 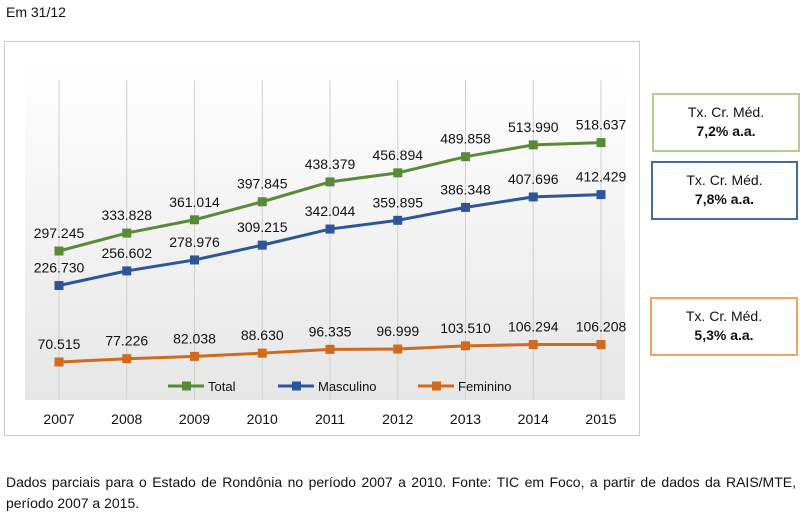 What do you see at coordinates (600, 419) in the screenshot?
I see `x-tick-label: 2015` at bounding box center [600, 419].